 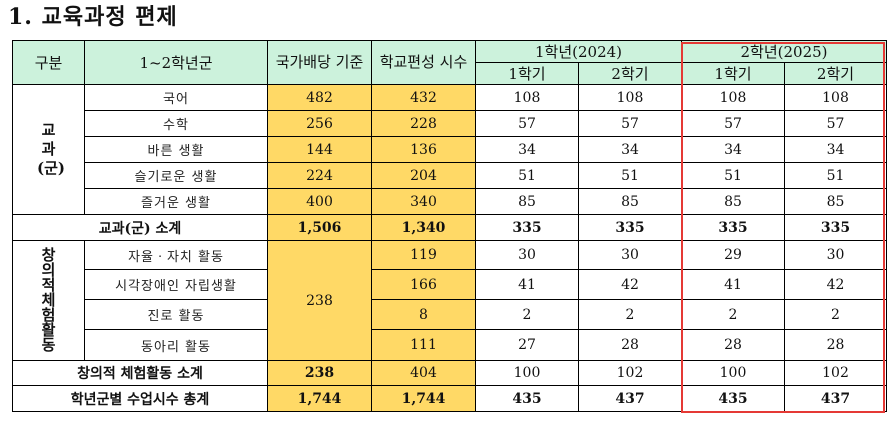 I want to click on table-row: 슬기로운 생활 224 204 51 51 51 51, so click(x=450, y=175).